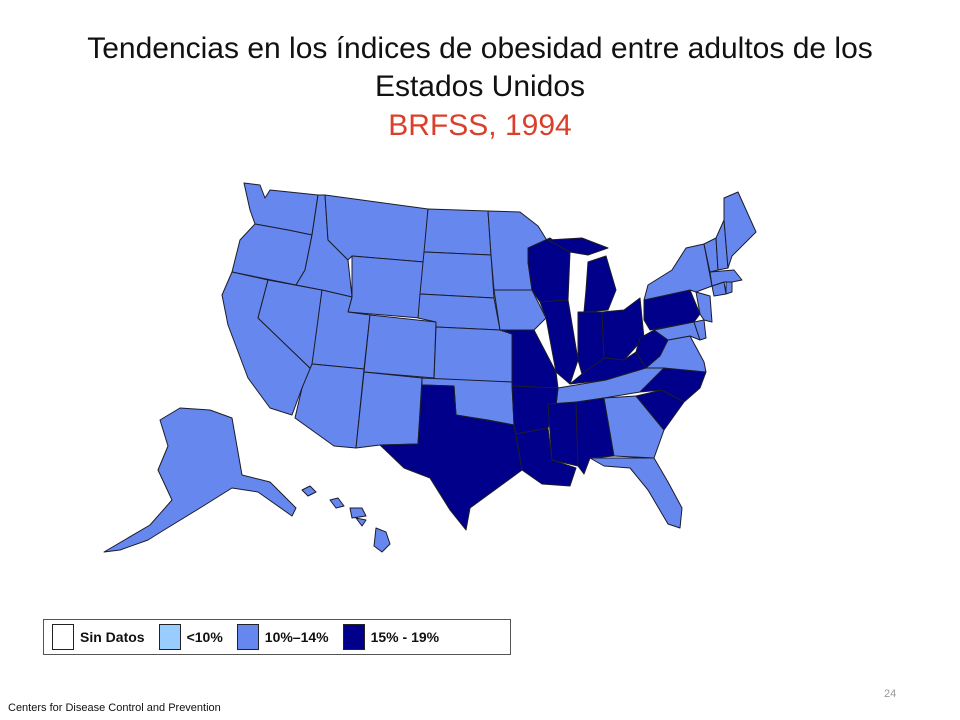 The width and height of the screenshot is (960, 720). I want to click on legend-item-lt10: <10%, so click(195, 637).